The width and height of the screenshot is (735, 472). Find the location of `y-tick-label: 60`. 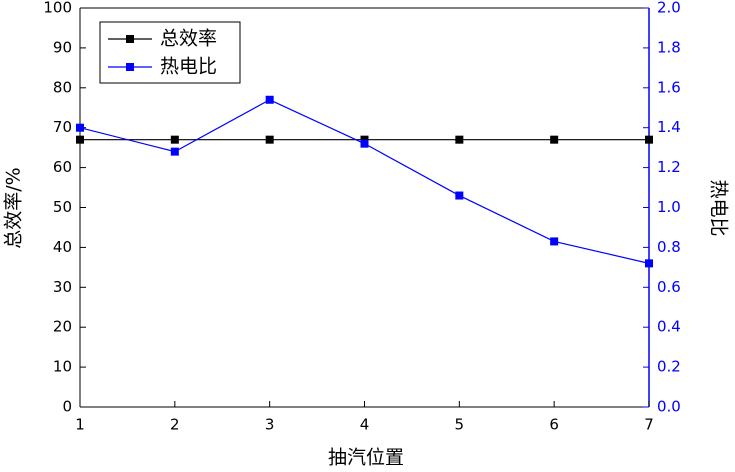

y-tick-label: 60 is located at coordinates (62, 167).